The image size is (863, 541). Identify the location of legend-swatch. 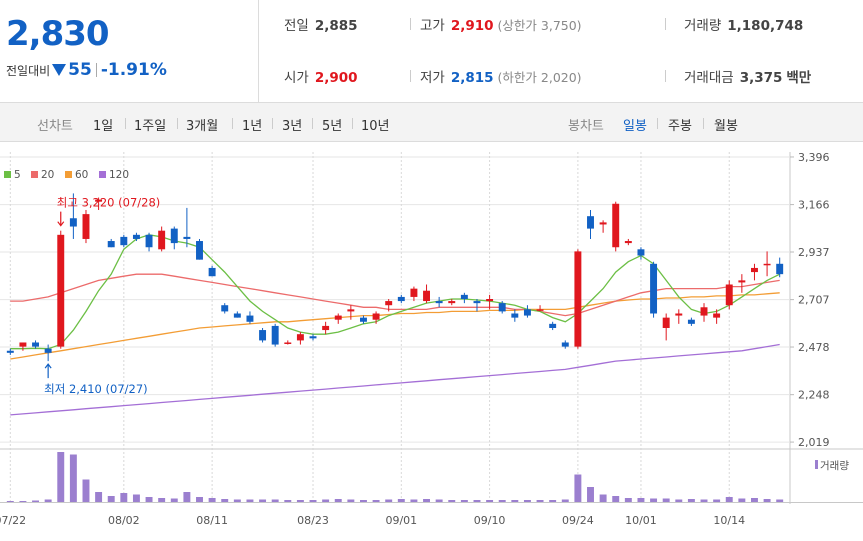
(102, 174).